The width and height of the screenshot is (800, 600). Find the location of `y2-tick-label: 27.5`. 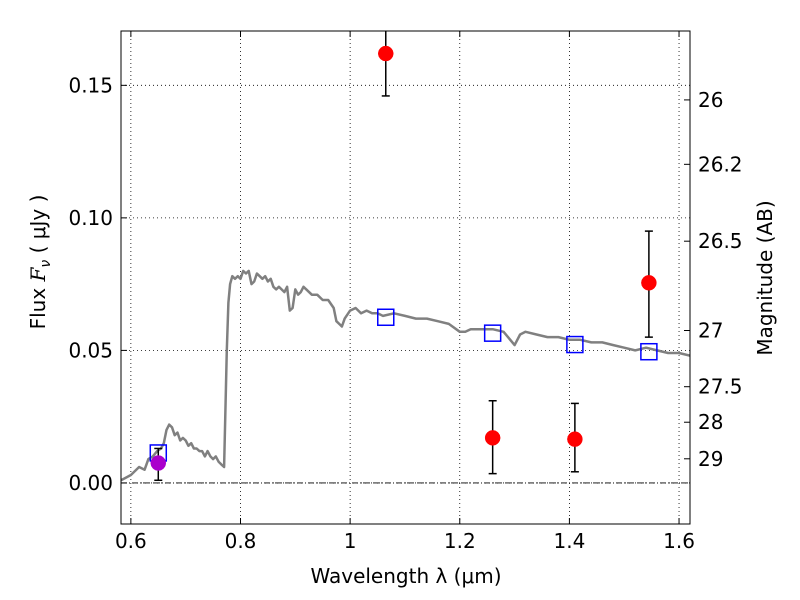

y2-tick-label: 27.5 is located at coordinates (720, 387).